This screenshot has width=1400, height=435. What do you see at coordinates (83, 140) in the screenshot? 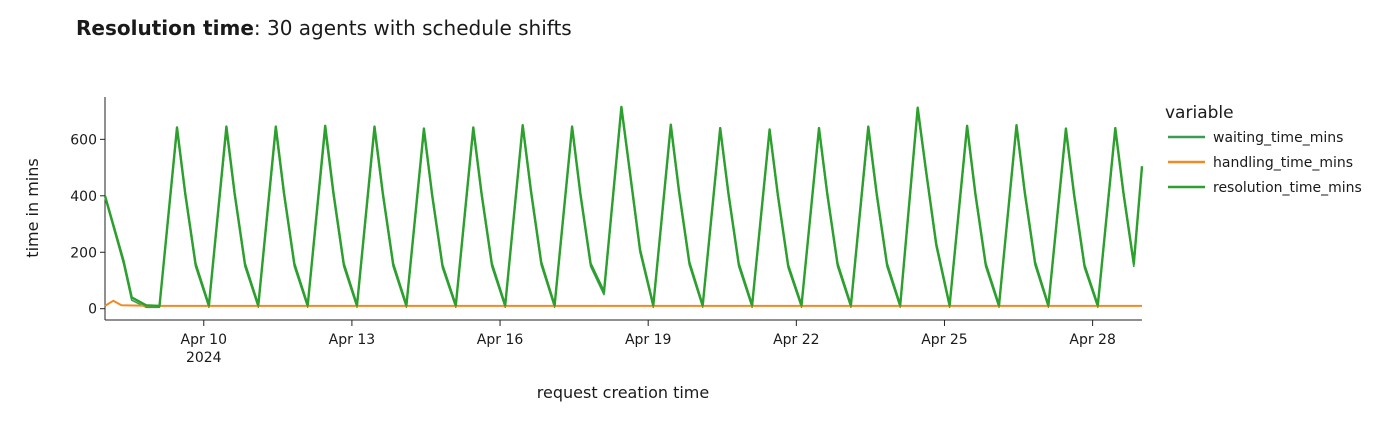
I see `y-tick-label: 600` at bounding box center [83, 140].